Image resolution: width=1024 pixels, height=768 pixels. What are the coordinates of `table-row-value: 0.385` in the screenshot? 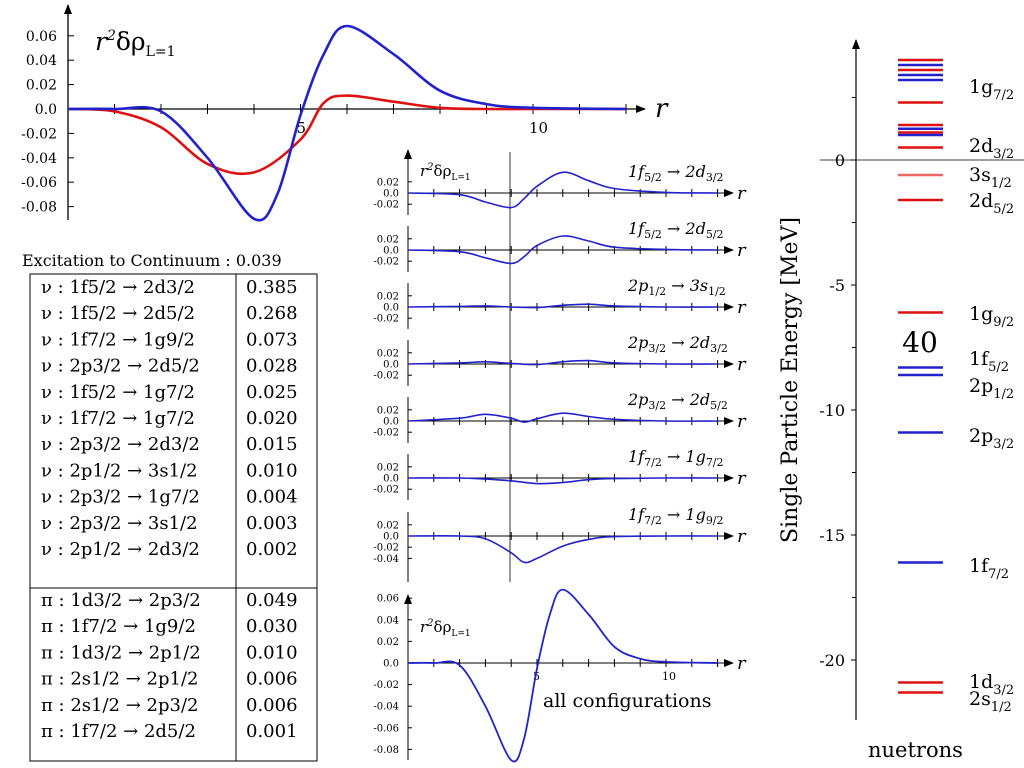 It's located at (272, 287).